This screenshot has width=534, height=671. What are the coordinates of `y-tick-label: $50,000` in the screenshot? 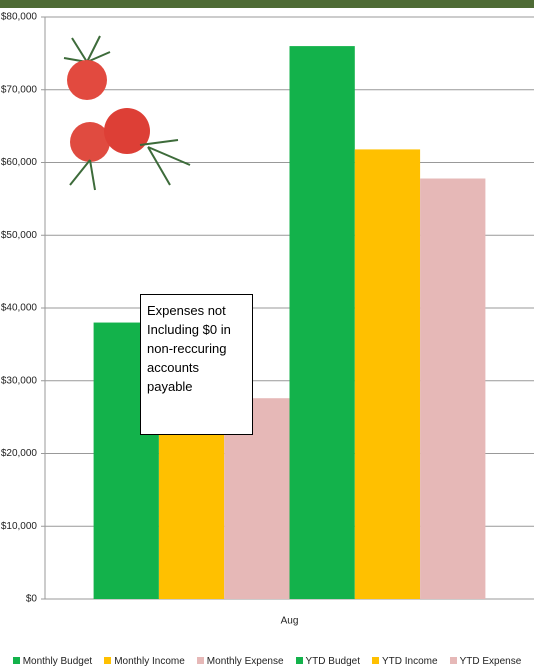 It's located at (19, 235).